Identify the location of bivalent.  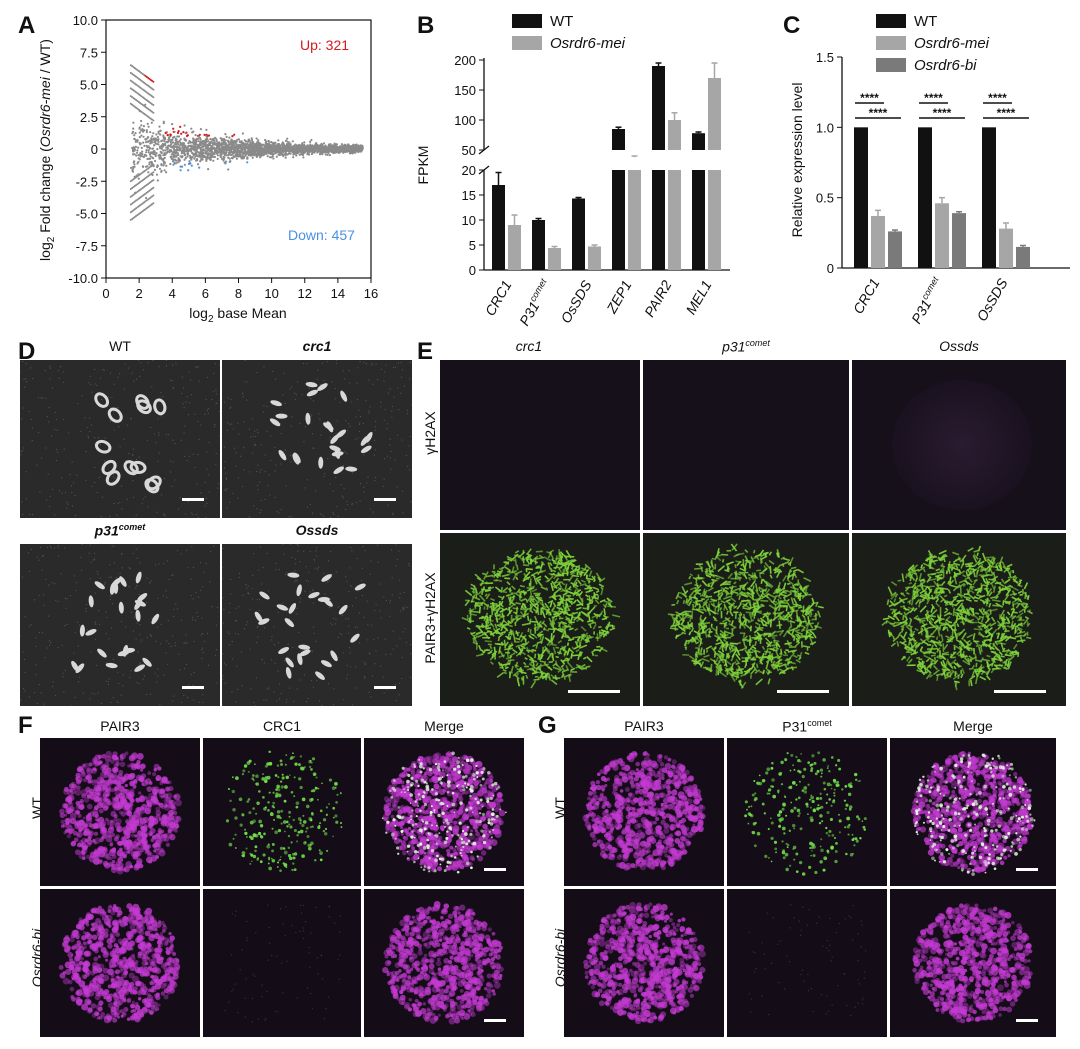
(144, 407).